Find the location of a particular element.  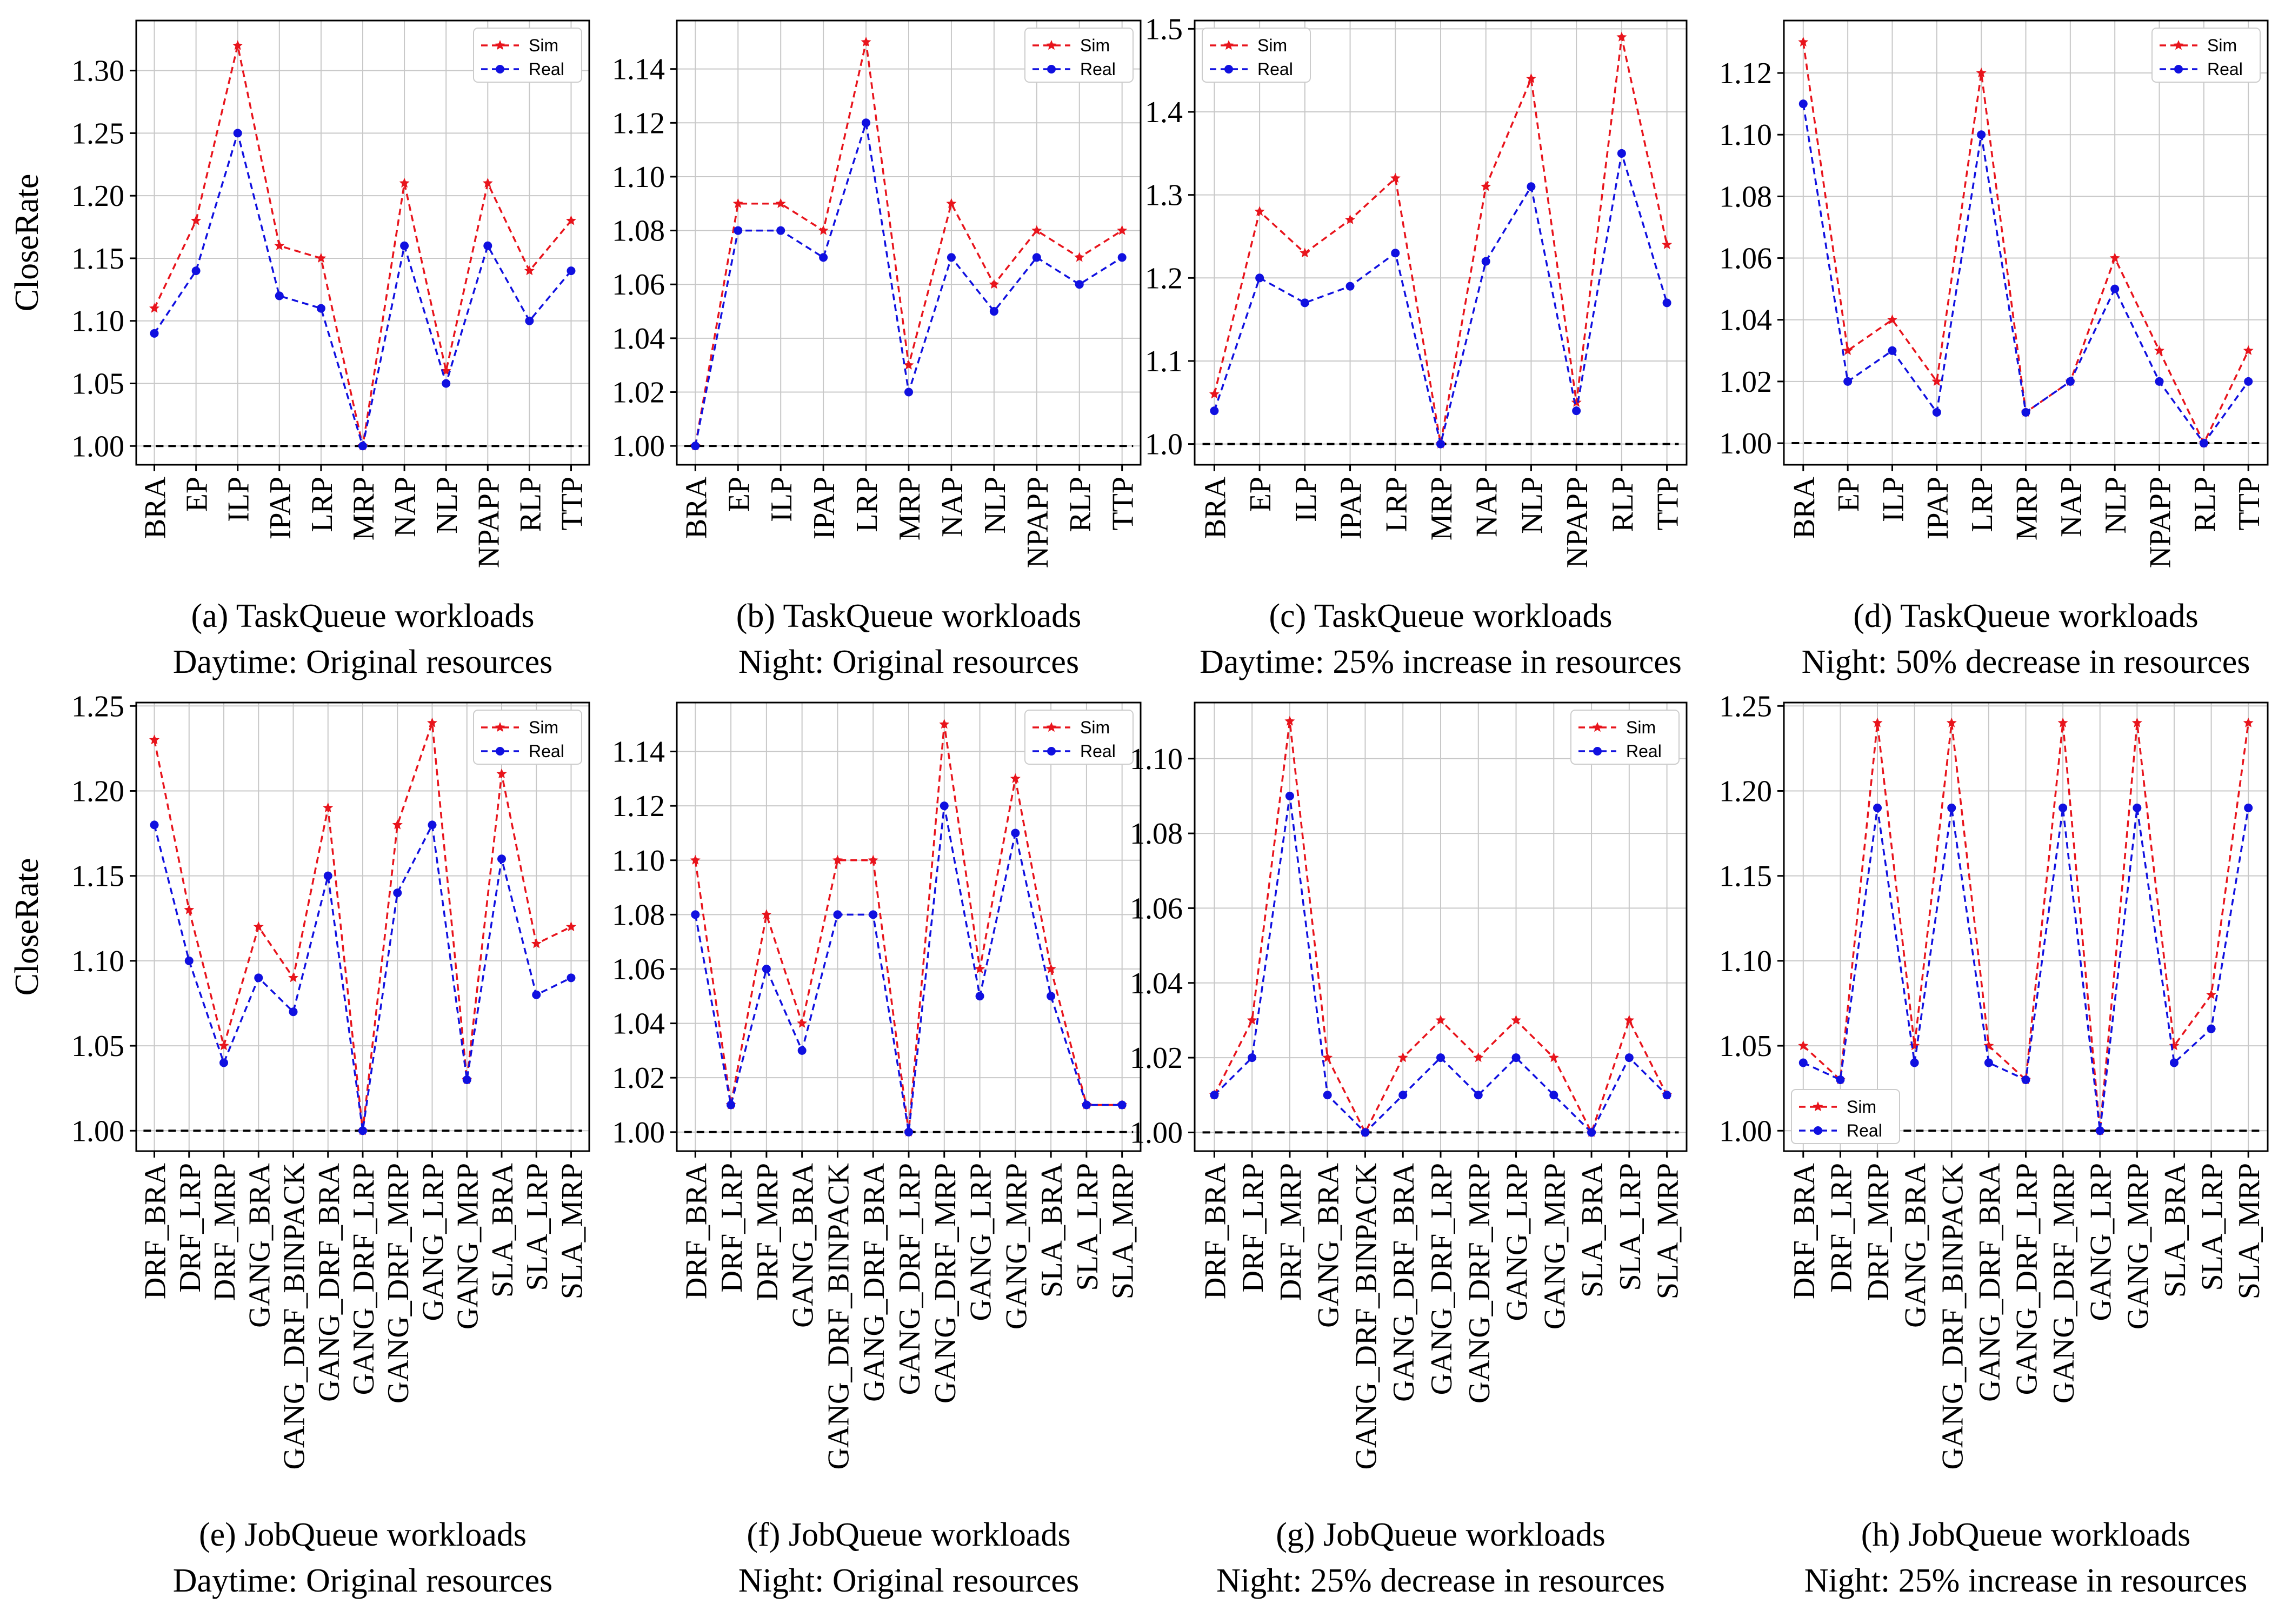

caption-line-2: Night: Original resources is located at coordinates (908, 662).